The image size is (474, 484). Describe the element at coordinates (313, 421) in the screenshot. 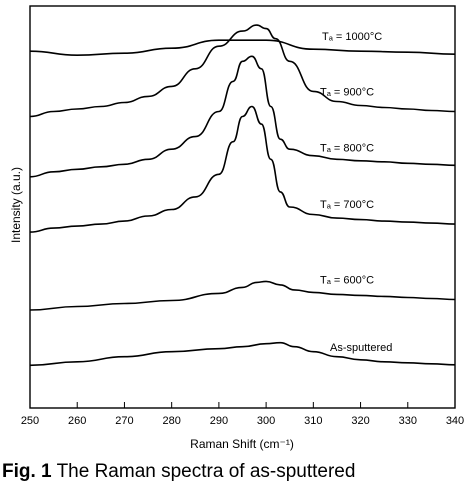

I see `x-tick-label-6: 310` at that location.